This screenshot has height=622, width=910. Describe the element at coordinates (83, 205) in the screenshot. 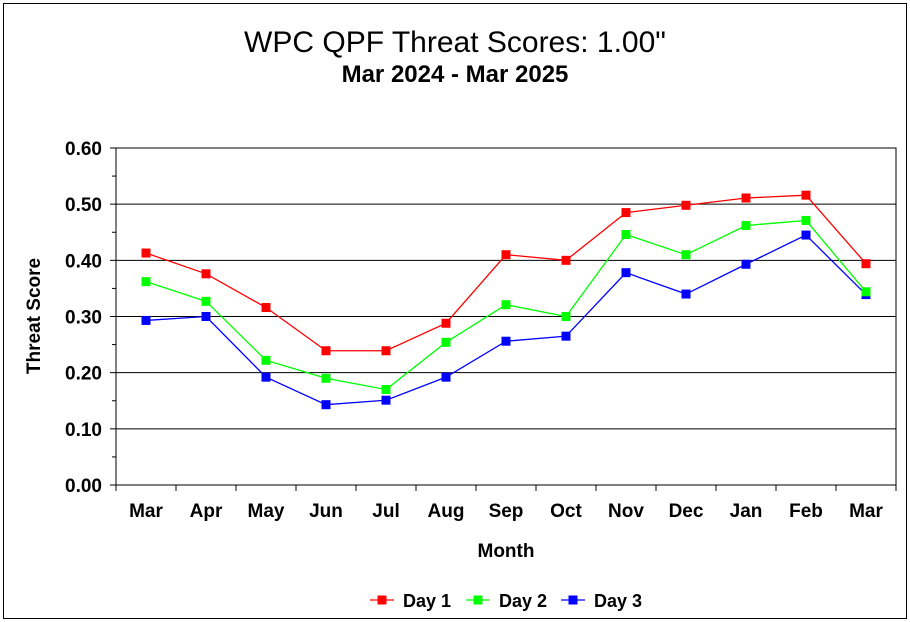

I see `y-tick-label: 0.50` at that location.